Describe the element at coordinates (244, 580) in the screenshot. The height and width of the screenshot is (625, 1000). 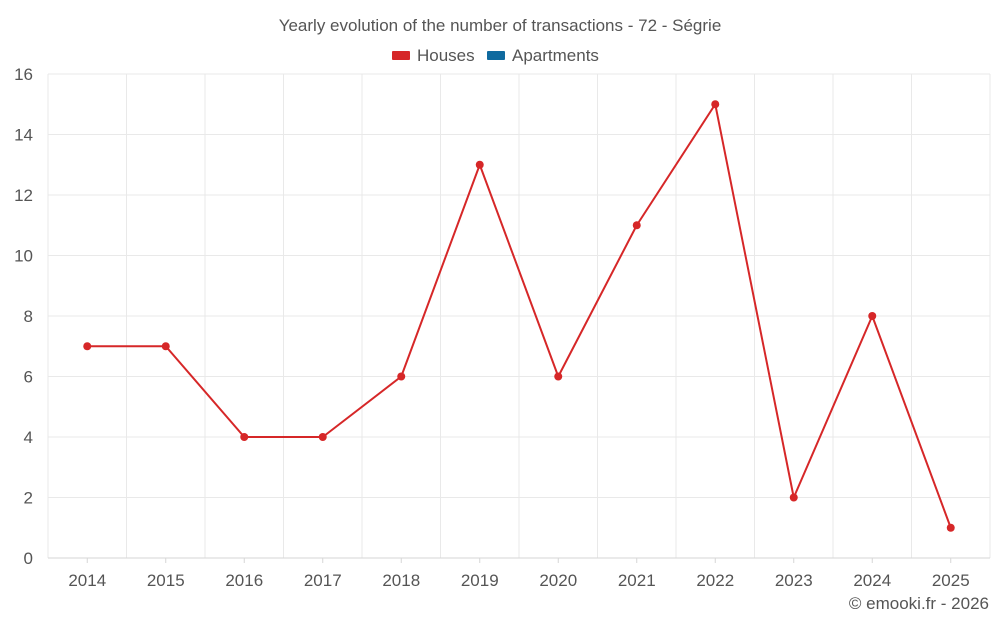
I see `x-tick-label: 2016` at that location.